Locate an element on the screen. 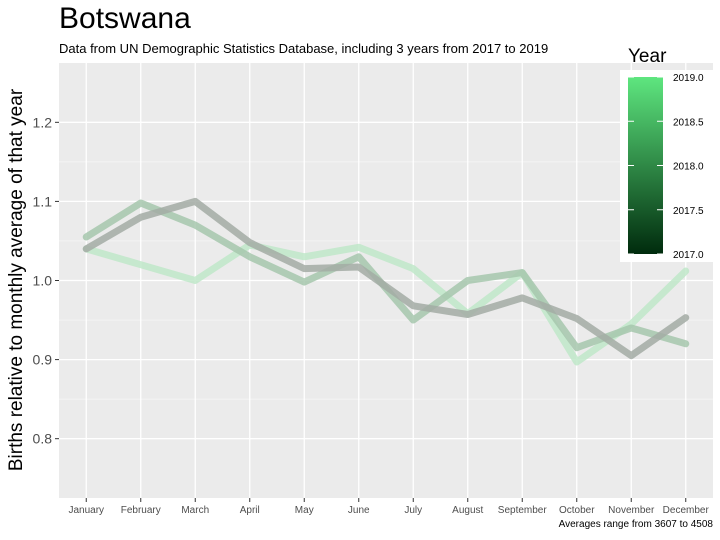 The height and width of the screenshot is (540, 720). legend-label: 2018.5 is located at coordinates (688, 122).